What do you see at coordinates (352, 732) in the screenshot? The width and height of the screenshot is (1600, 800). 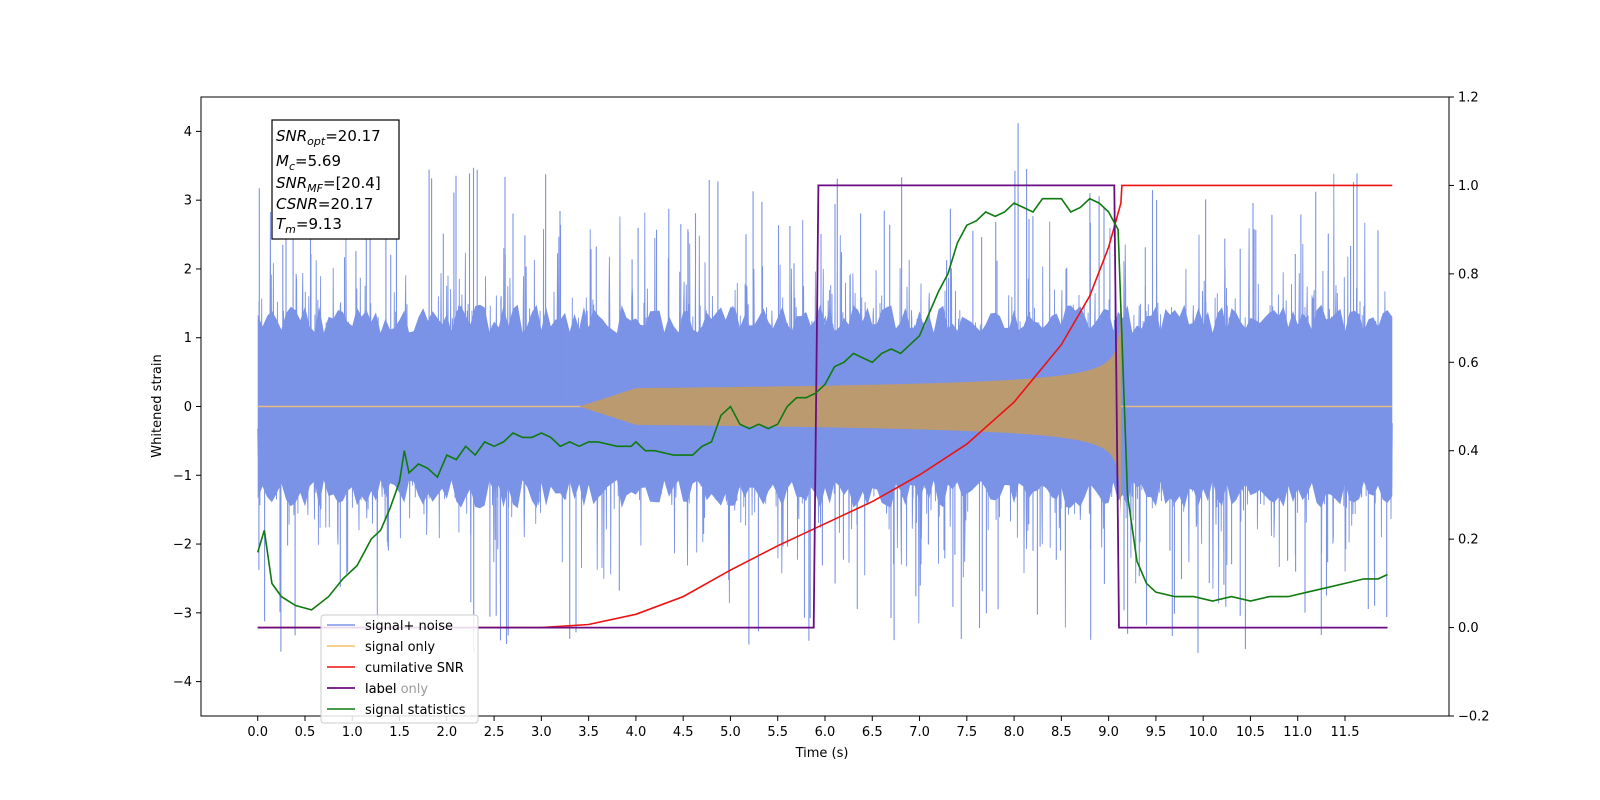 I see `x-tick-label: 1.0` at bounding box center [352, 732].